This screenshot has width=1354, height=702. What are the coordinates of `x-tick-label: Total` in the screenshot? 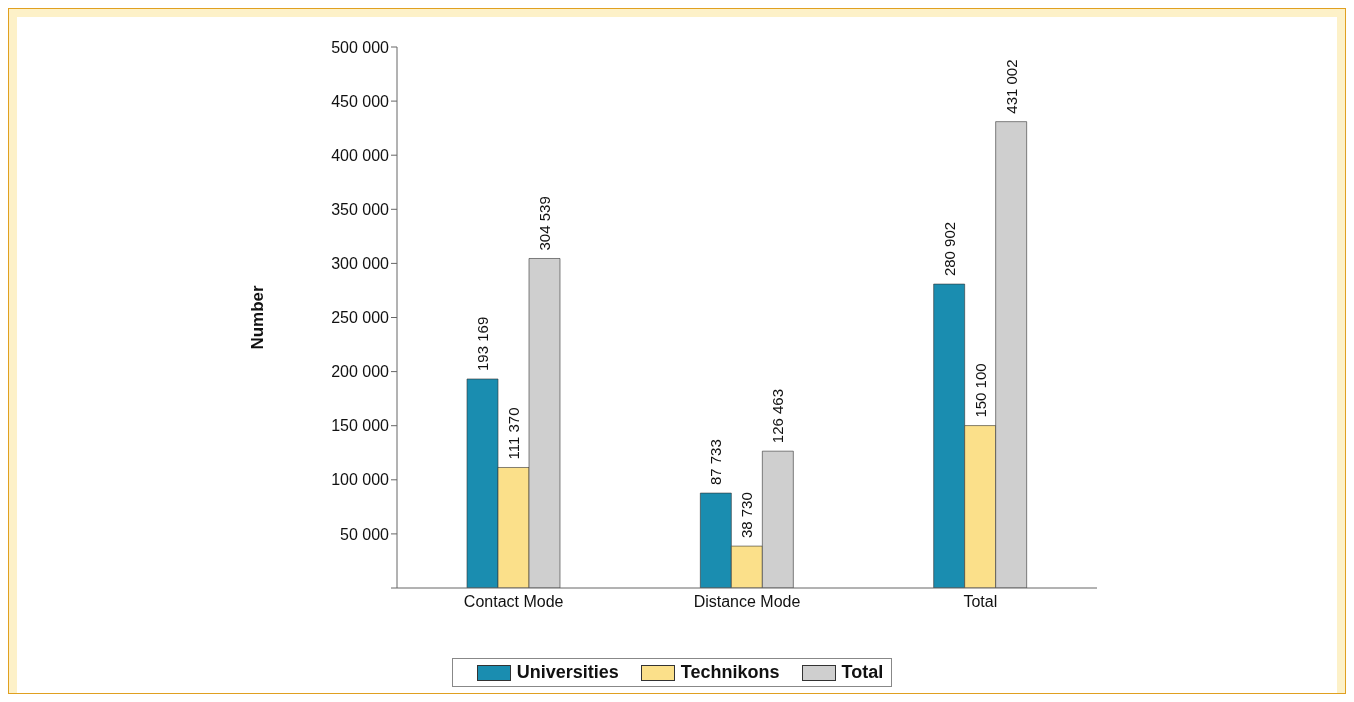 It's located at (980, 602).